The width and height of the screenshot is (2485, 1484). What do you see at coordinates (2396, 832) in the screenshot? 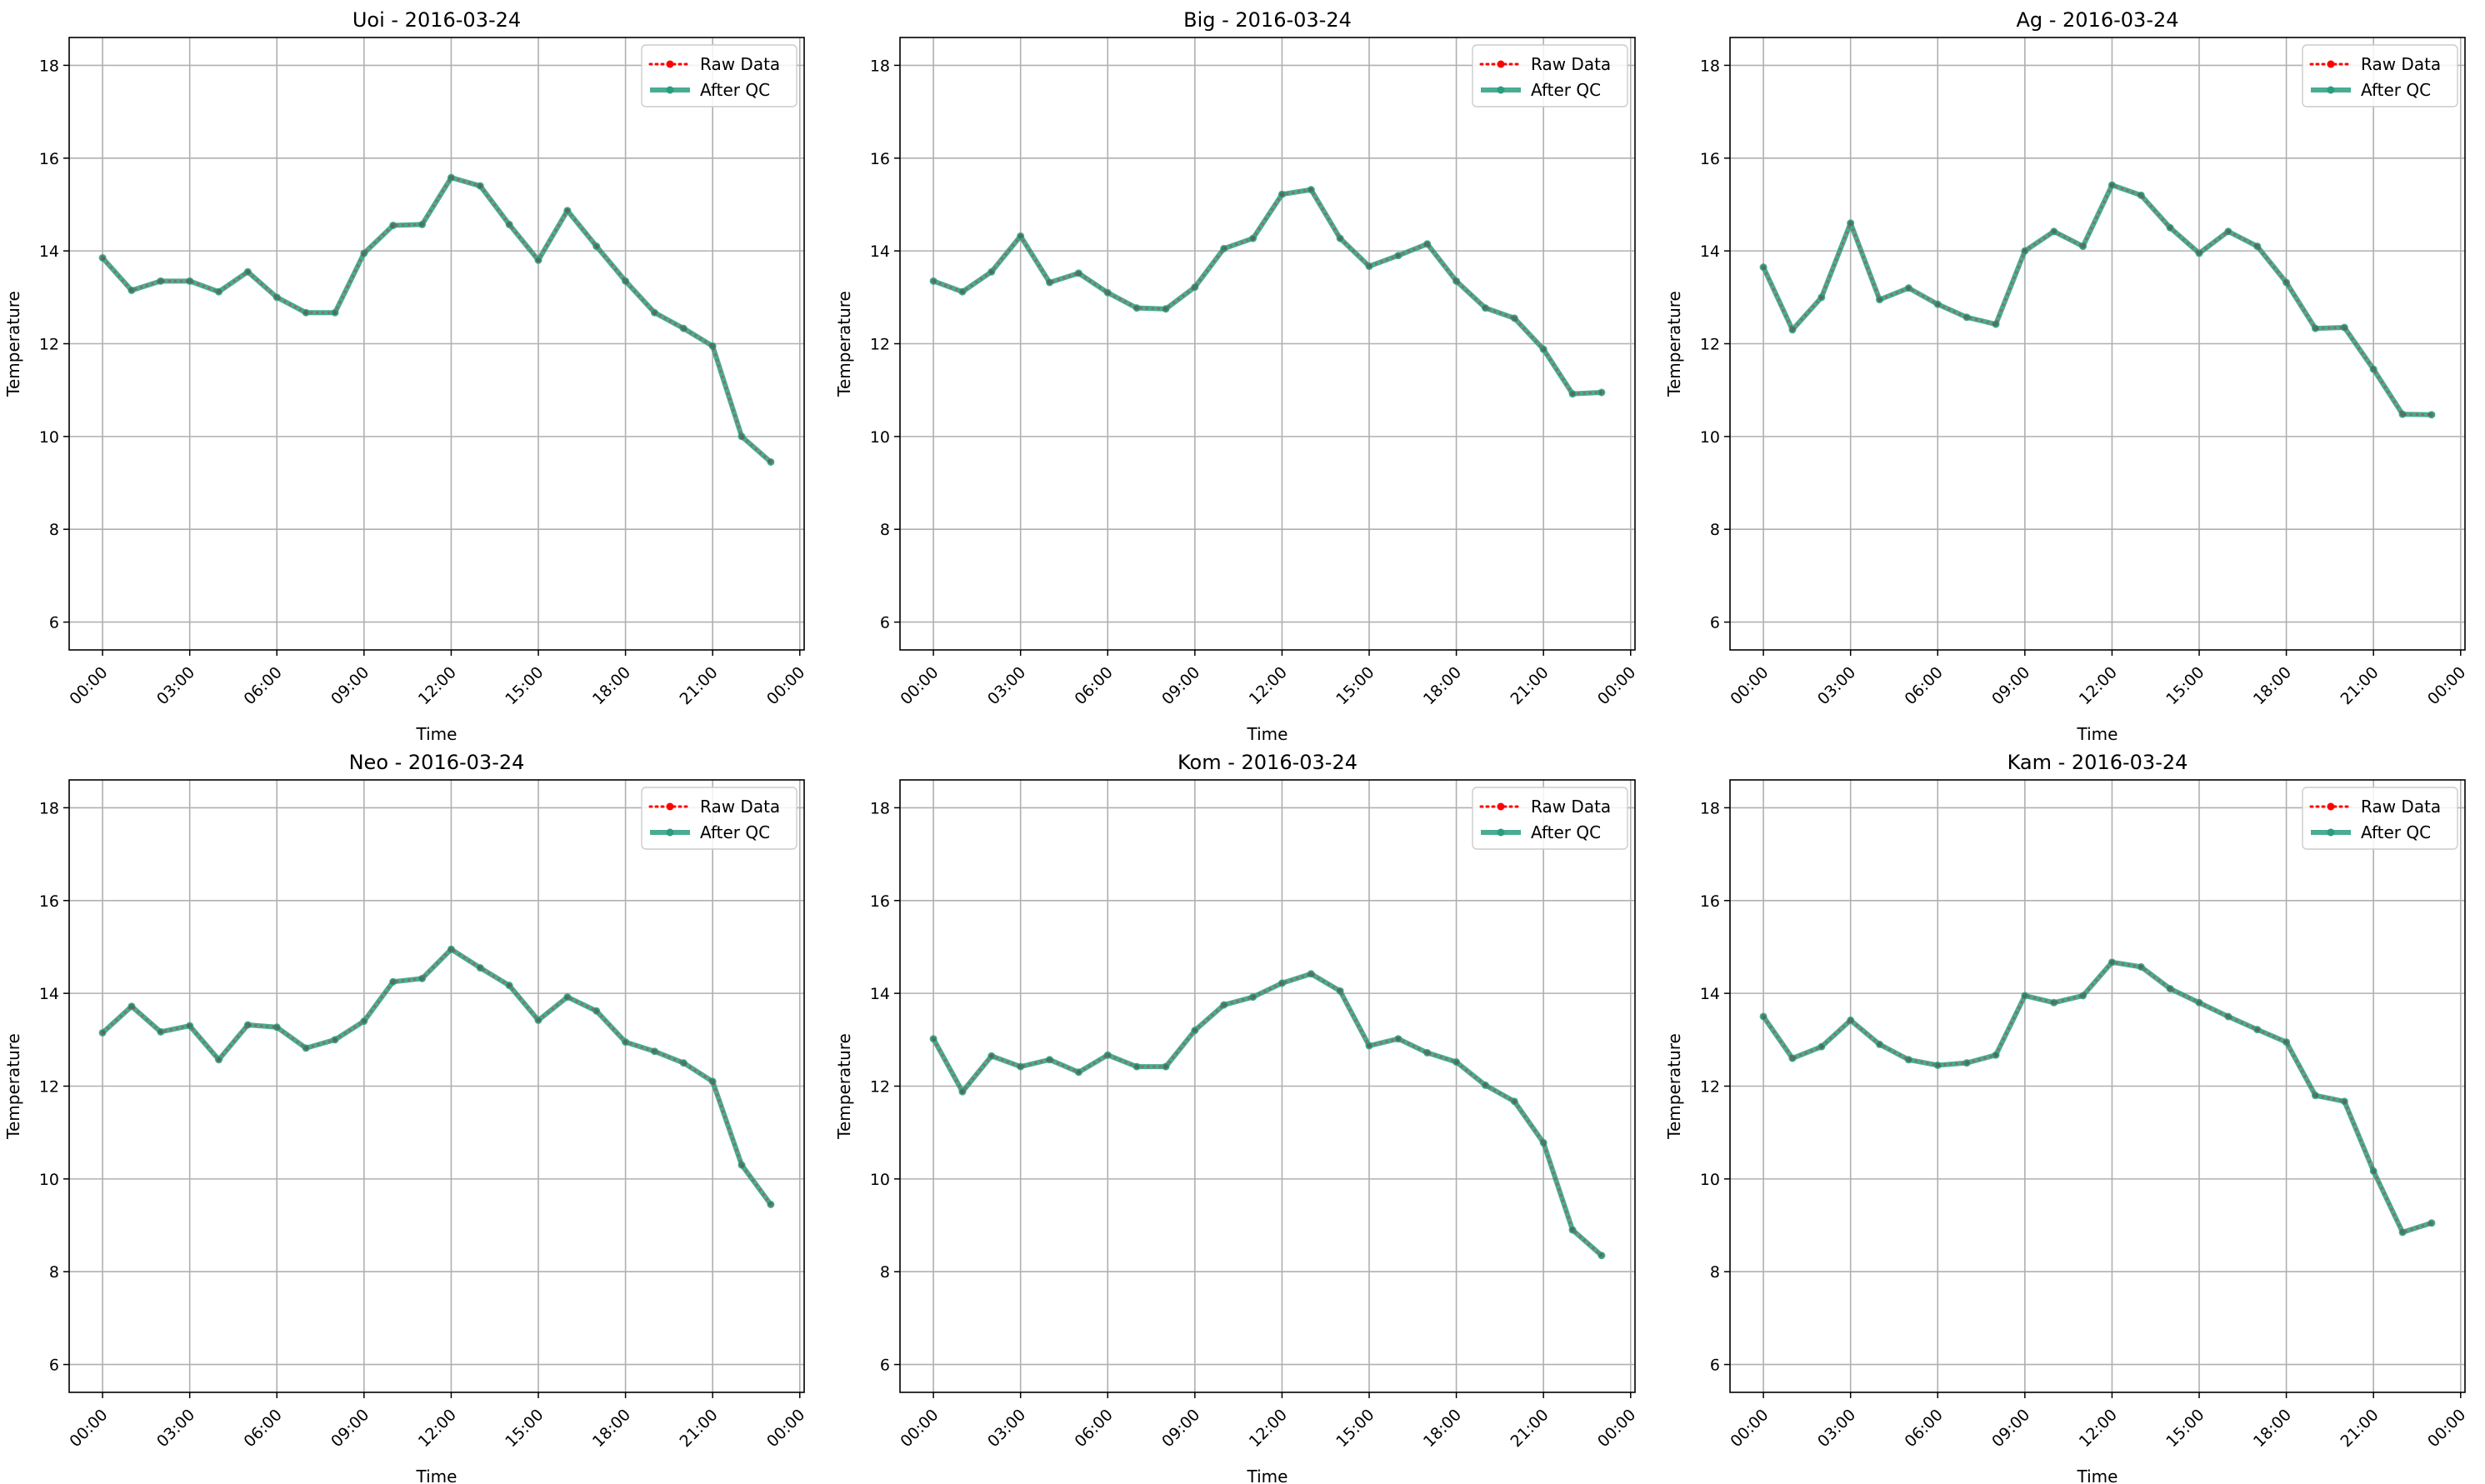
I see `legend-label-after-qc: After QC` at bounding box center [2396, 832].